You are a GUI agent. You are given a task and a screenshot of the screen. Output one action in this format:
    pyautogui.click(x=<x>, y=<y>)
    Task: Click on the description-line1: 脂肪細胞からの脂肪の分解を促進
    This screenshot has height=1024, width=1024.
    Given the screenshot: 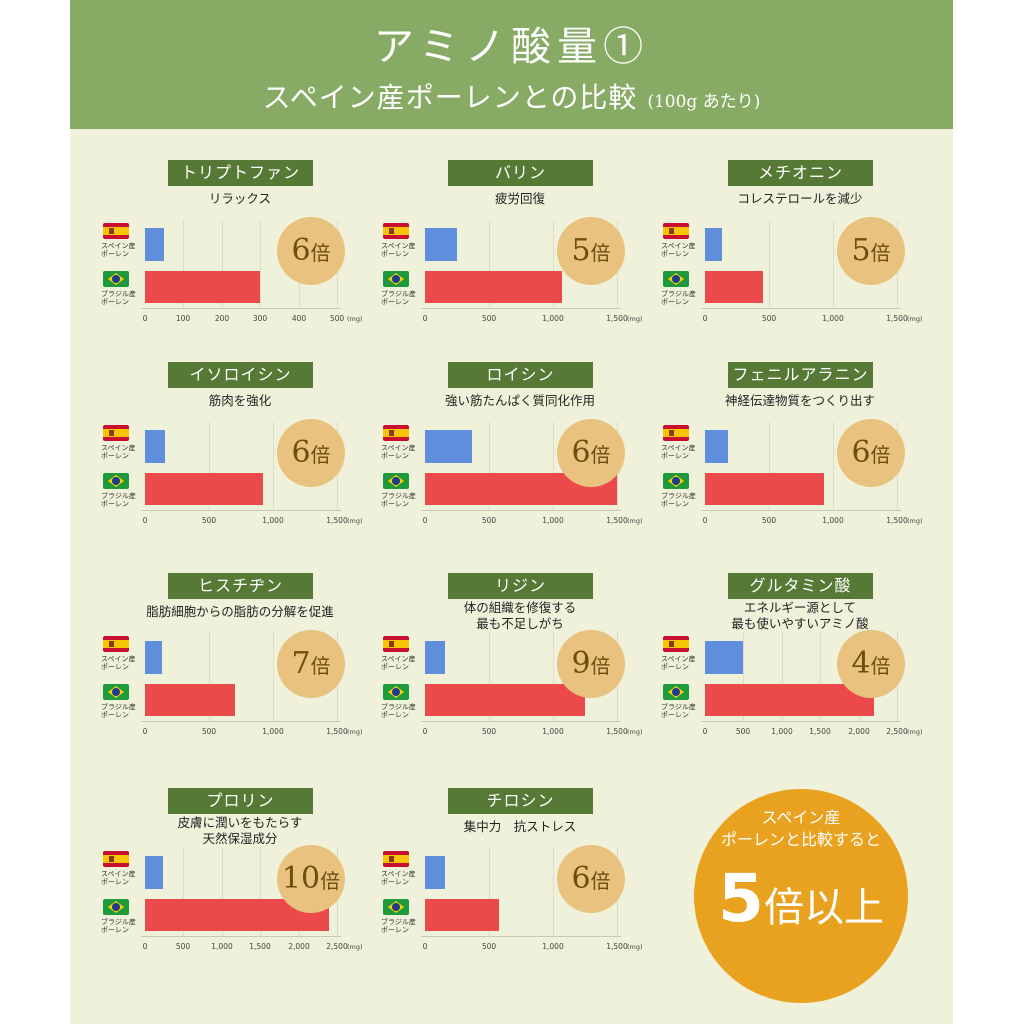 What is the action you would take?
    pyautogui.click(x=240, y=611)
    